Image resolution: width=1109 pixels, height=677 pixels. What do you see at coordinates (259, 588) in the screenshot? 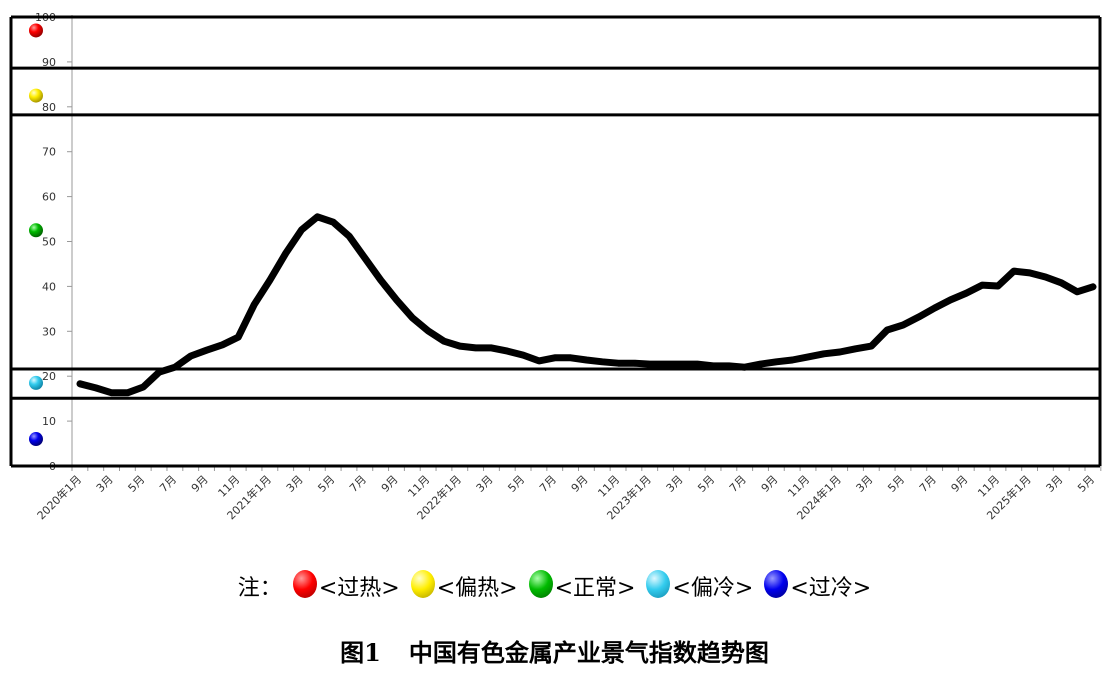
I see `legend-prefix: 注：` at bounding box center [259, 588].